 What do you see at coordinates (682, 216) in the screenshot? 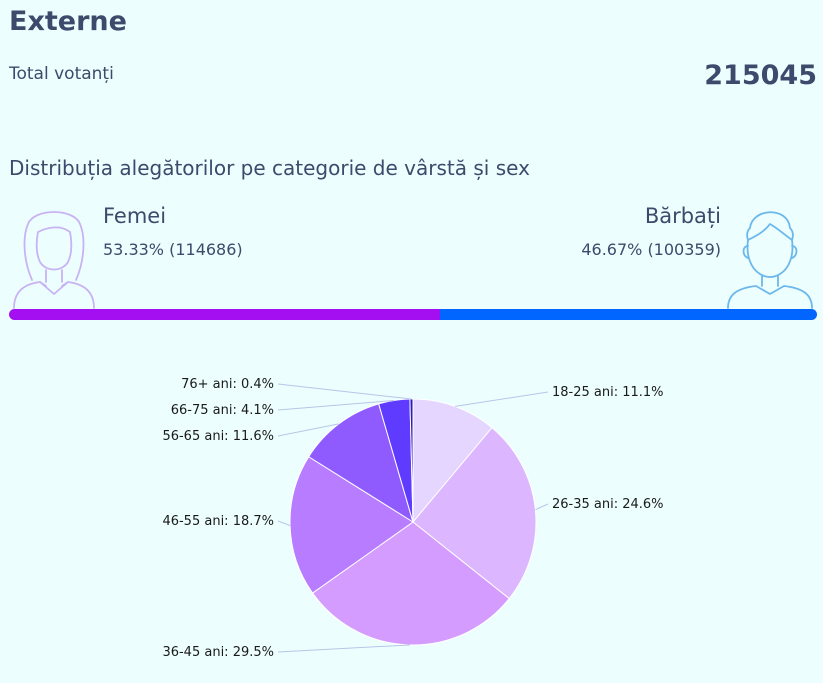
I see `male-label: Bărbați` at bounding box center [682, 216].